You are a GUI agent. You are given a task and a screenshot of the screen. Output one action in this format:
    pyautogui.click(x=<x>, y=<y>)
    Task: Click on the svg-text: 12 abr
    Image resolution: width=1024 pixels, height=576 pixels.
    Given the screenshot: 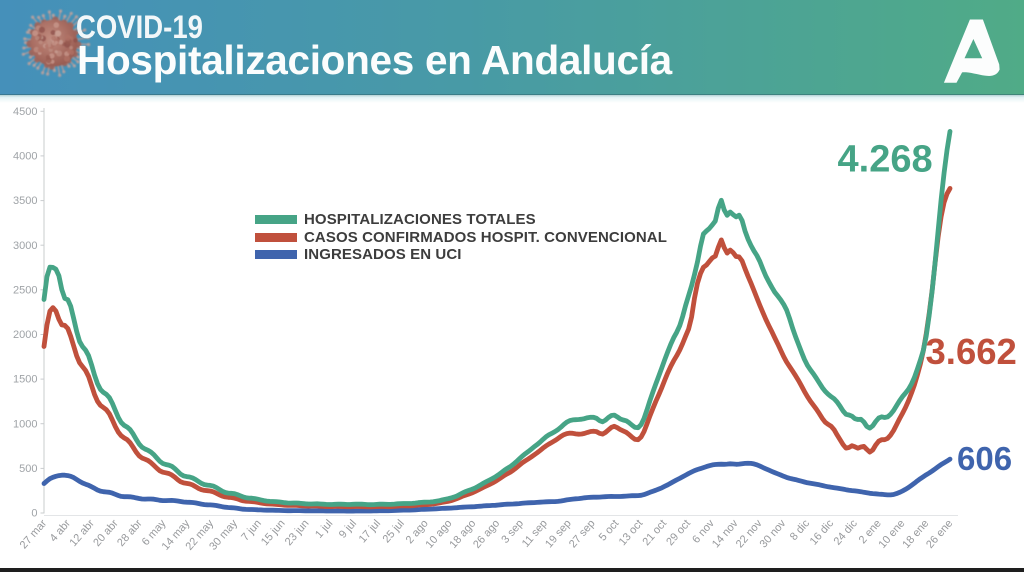 What is the action you would take?
    pyautogui.click(x=82, y=533)
    